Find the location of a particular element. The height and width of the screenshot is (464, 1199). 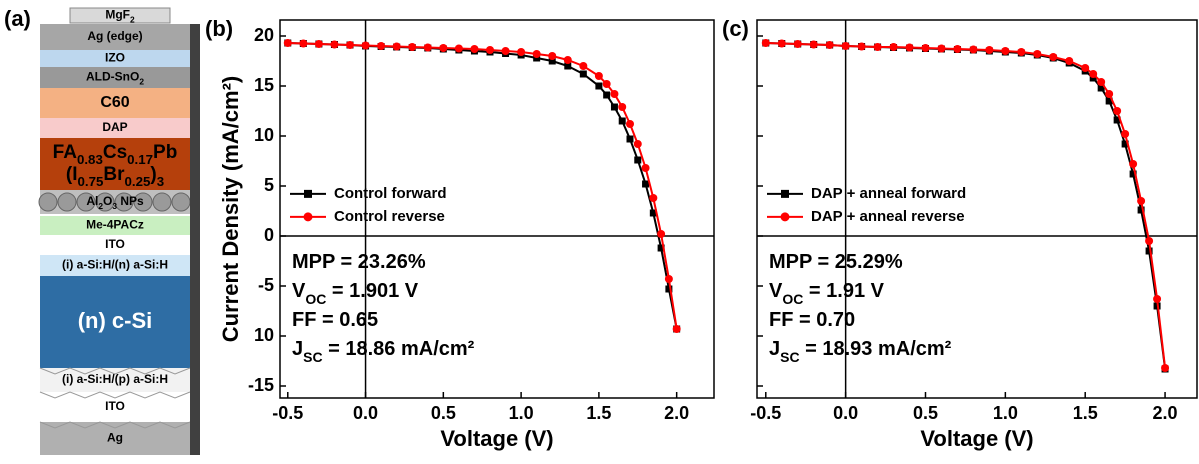

annotation: JSC = 18.93 mA/cm² is located at coordinates (860, 351).